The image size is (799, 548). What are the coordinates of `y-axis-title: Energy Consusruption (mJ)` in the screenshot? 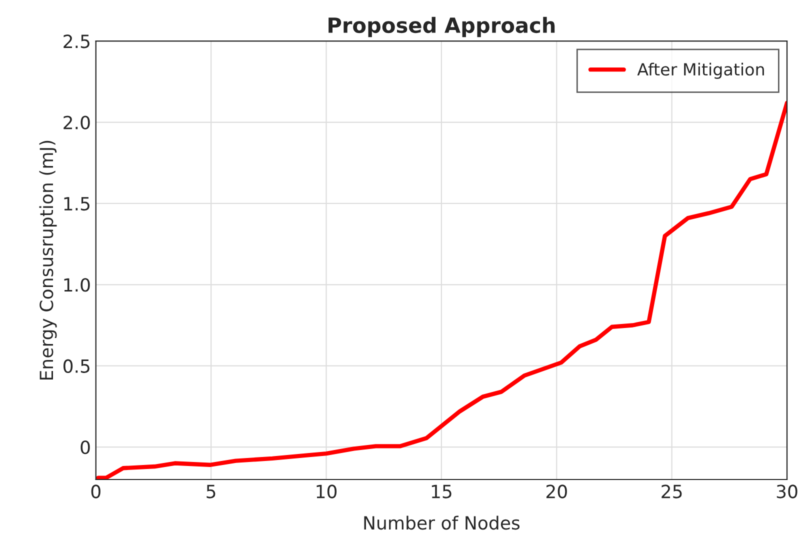 It's located at (48, 260).